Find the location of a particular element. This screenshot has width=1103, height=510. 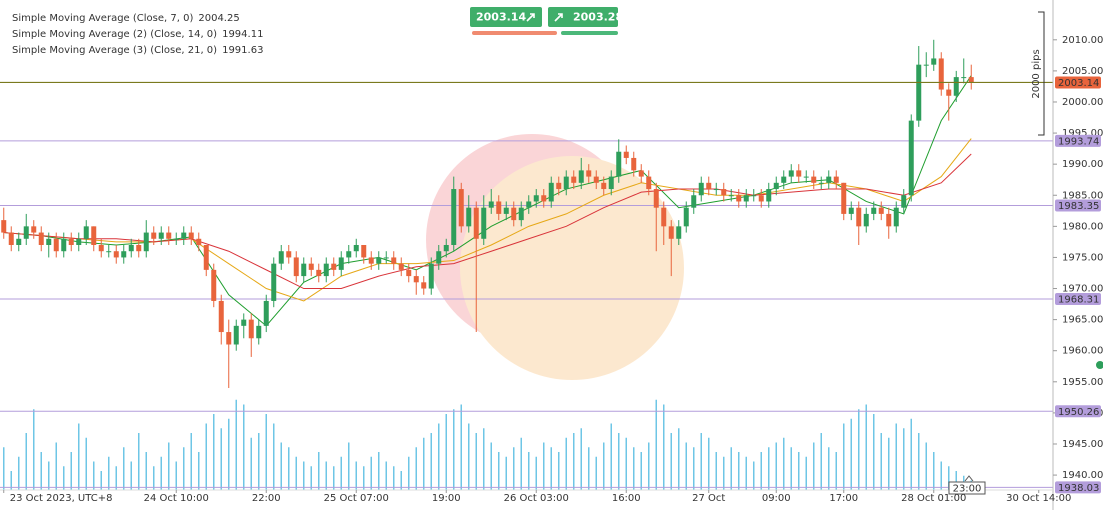

buy-button is located at coordinates (583, 17).